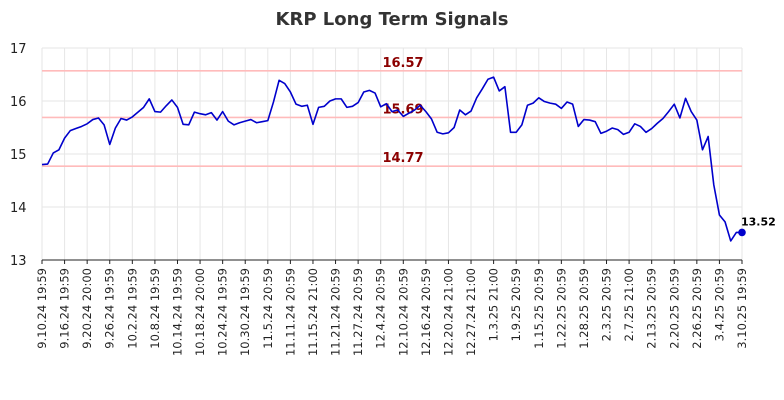 The height and width of the screenshot is (400, 784). I want to click on x-tick-label: 1.22.25 20:59, so click(561, 308).